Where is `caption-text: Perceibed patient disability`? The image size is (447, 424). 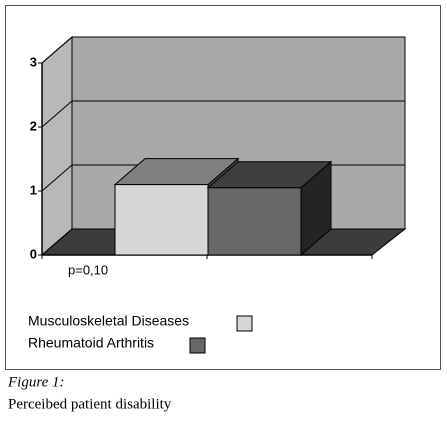 caption-text: Perceibed patient disability is located at coordinates (90, 404).